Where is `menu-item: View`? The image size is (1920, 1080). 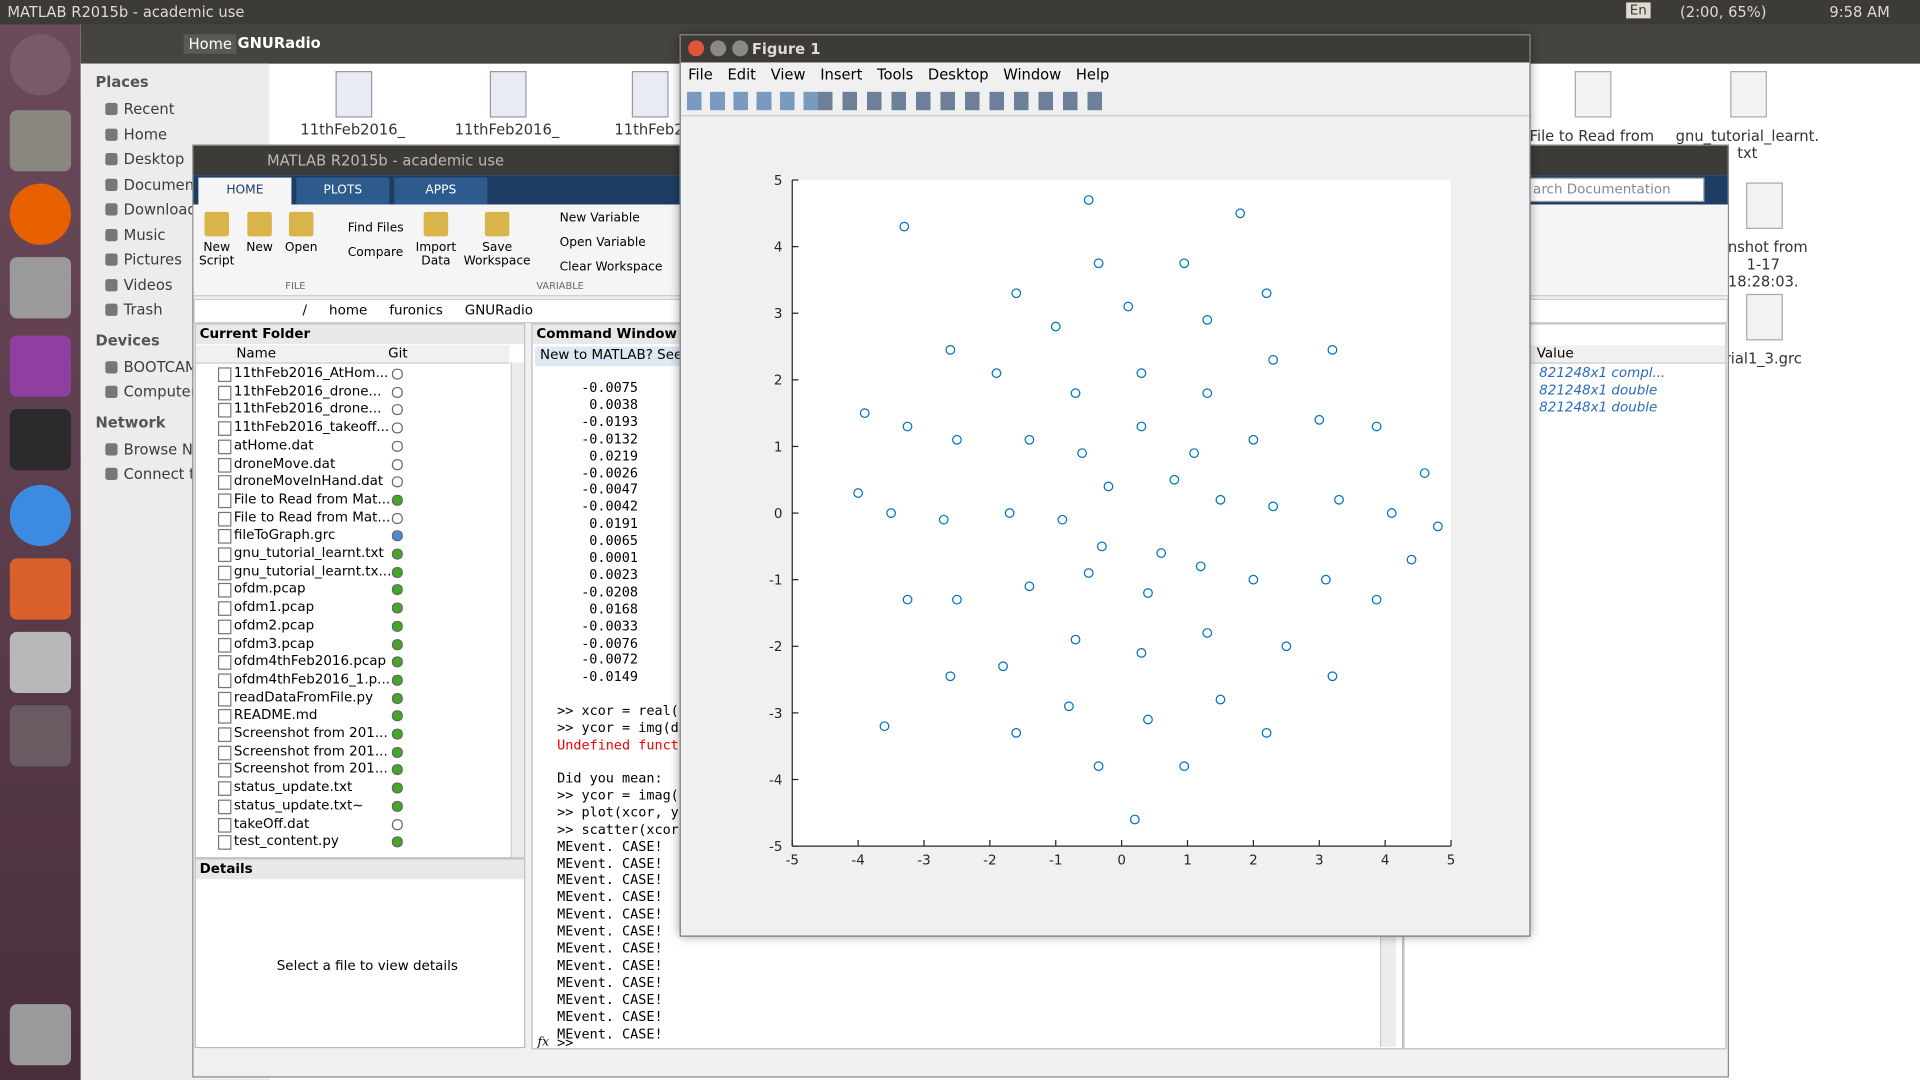 menu-item: View is located at coordinates (788, 75).